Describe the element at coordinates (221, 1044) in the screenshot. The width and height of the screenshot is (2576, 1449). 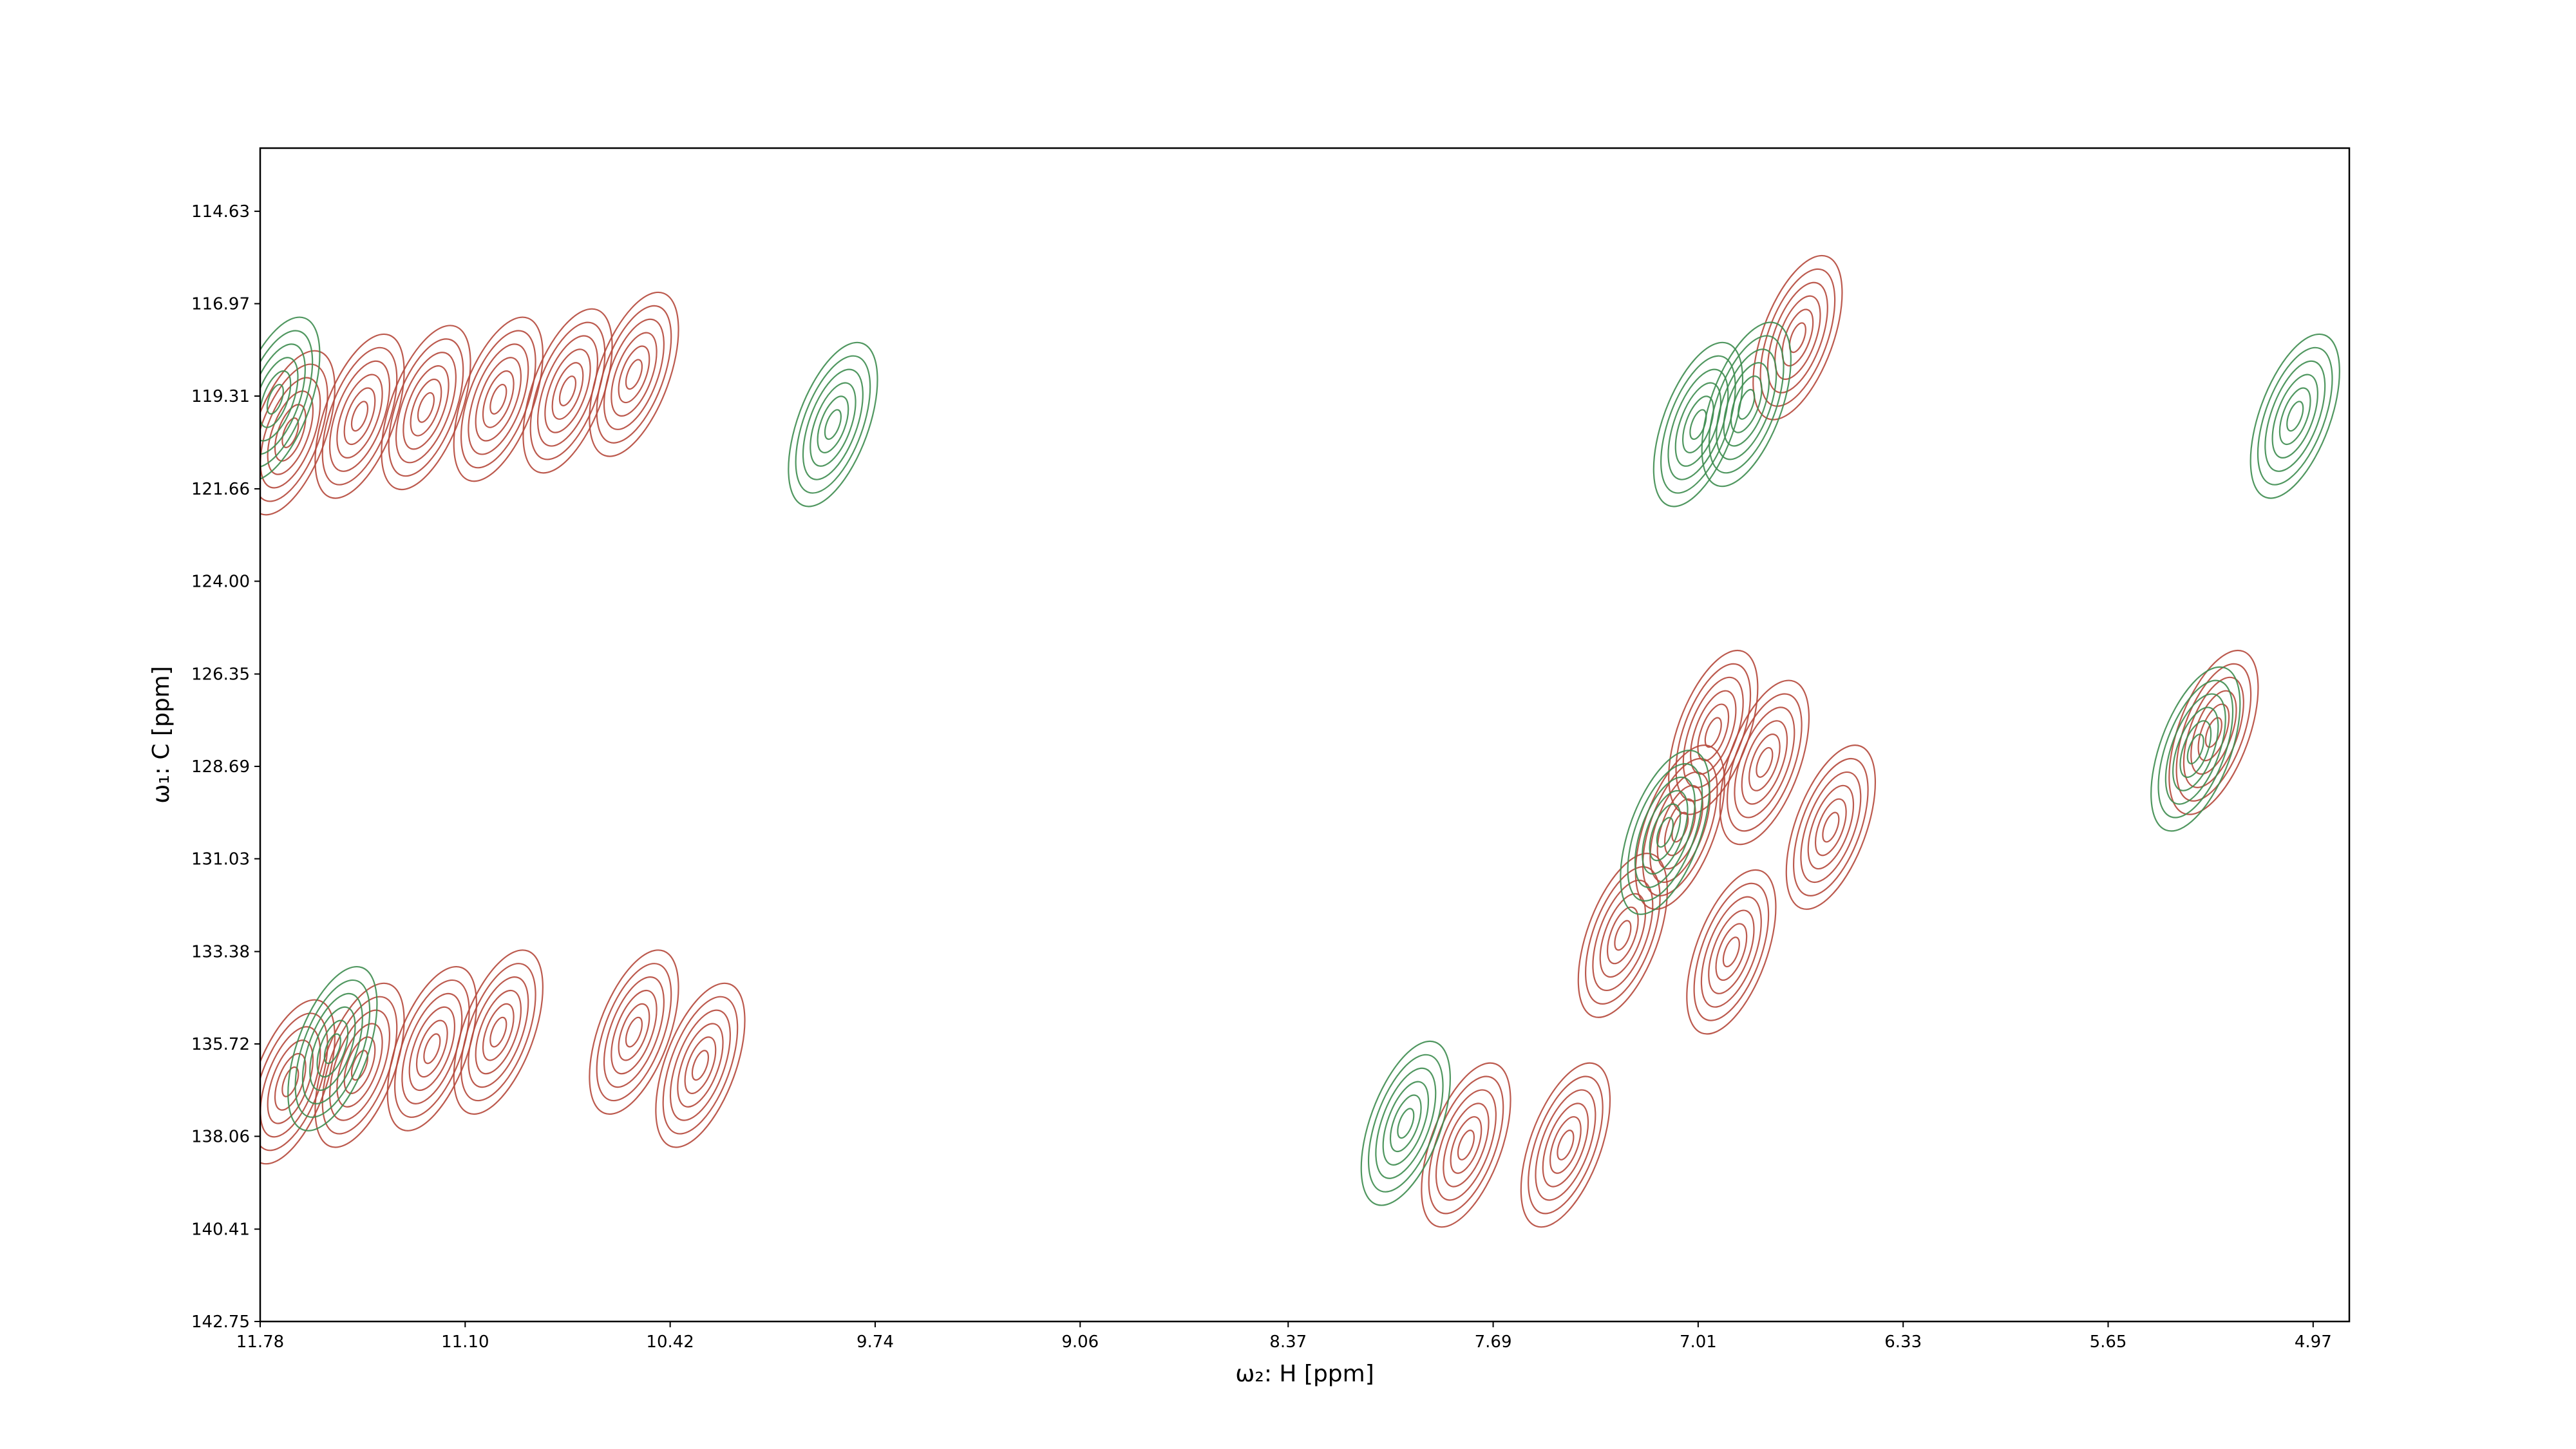
I see `y-tick-label: 135.72` at that location.